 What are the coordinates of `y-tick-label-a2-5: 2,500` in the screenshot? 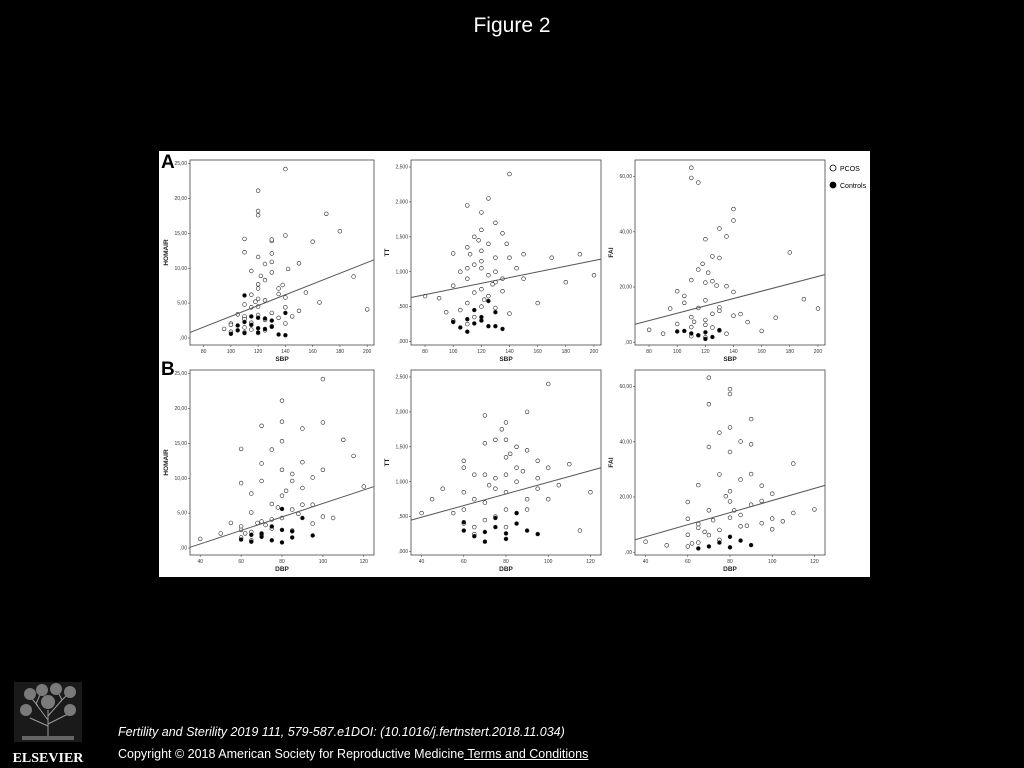 It's located at (401, 168).